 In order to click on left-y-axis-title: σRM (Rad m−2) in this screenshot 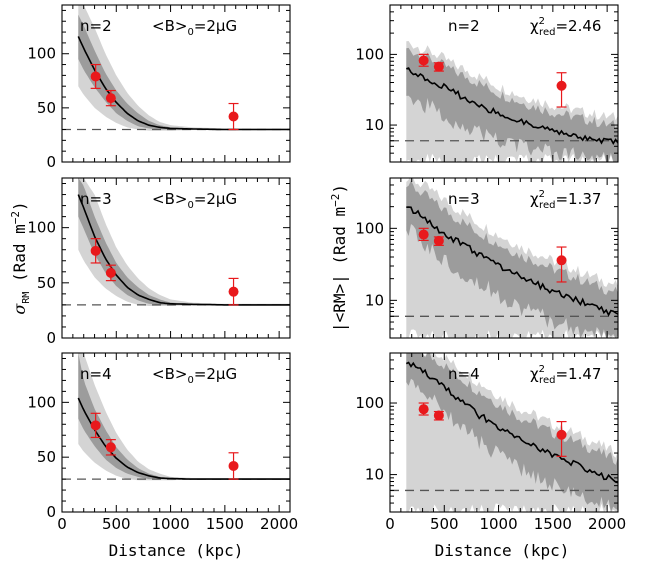, I will do `click(20, 257)`.